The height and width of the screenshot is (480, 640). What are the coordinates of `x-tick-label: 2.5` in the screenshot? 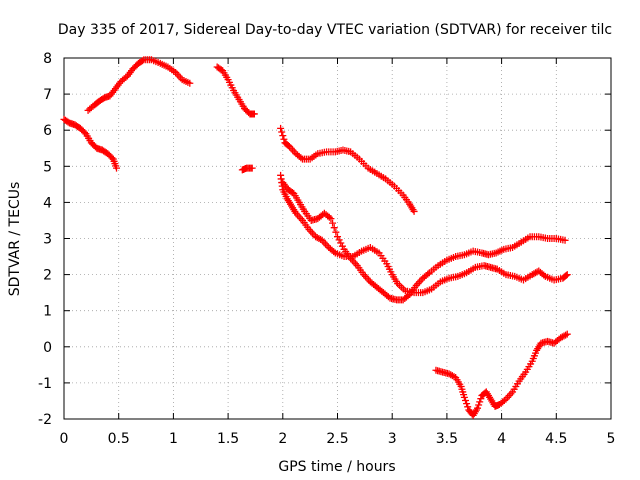 It's located at (337, 439).